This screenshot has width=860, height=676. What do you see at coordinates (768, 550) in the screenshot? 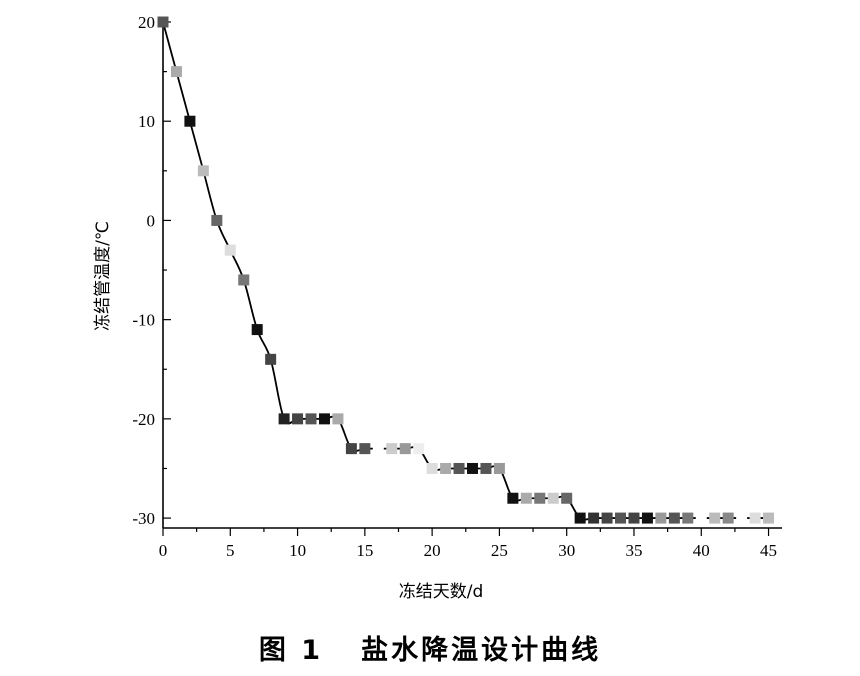
I see `x-tick-label: 45` at bounding box center [768, 550].